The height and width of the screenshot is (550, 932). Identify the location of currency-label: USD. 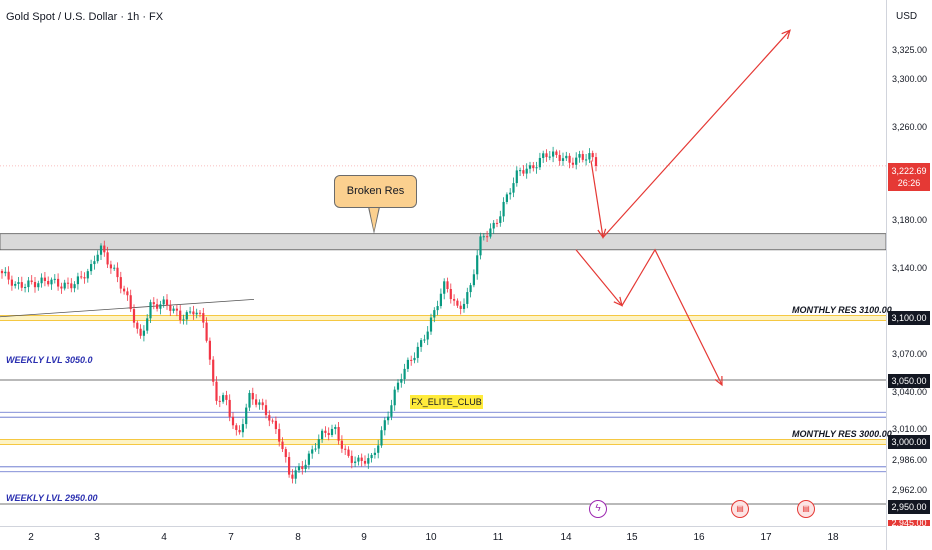
(907, 16).